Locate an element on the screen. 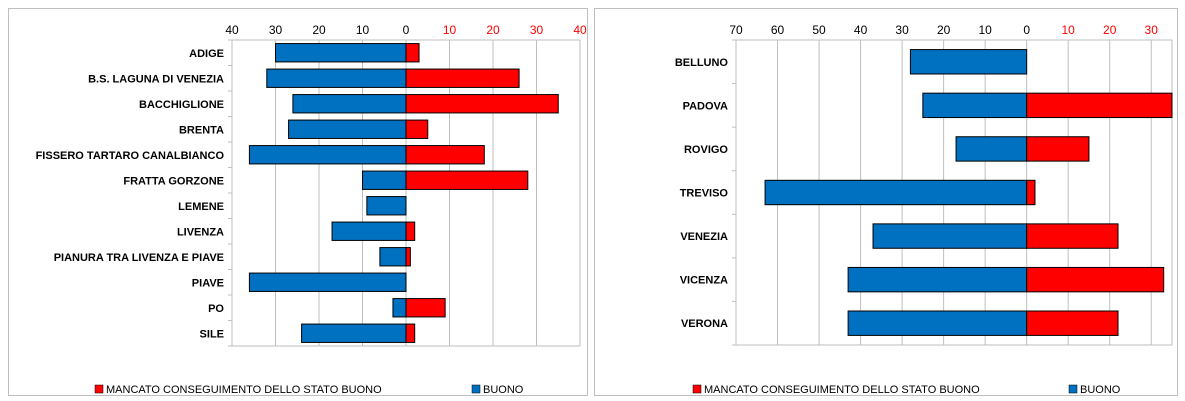 This screenshot has width=1185, height=401. category-label: PADOVA is located at coordinates (705, 106).